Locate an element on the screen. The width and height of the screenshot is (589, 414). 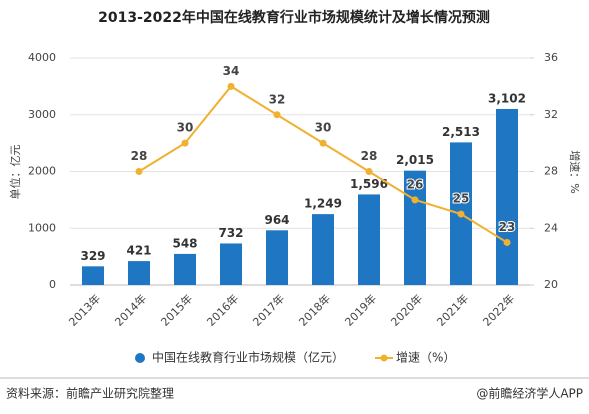
bar-value-label: 1,596 is located at coordinates (369, 184).